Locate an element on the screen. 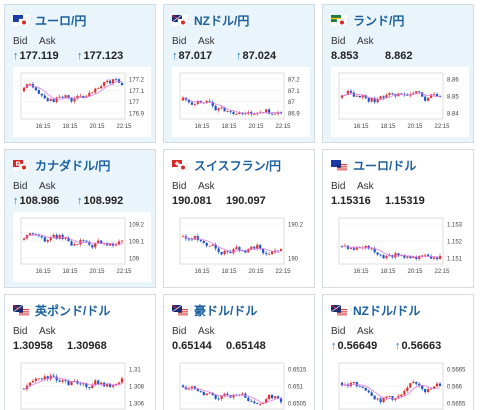  rate-card-header: 豪ドル/ドル is located at coordinates (214, 310).